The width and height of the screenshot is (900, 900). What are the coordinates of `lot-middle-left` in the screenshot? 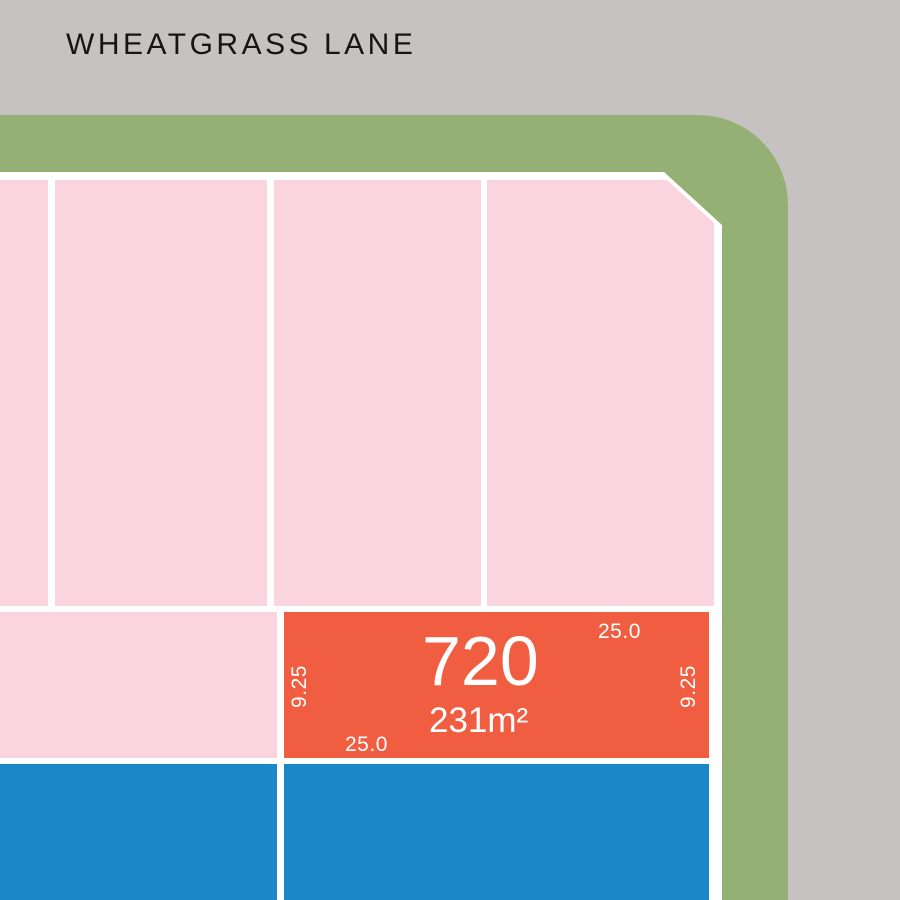 It's located at (138, 685).